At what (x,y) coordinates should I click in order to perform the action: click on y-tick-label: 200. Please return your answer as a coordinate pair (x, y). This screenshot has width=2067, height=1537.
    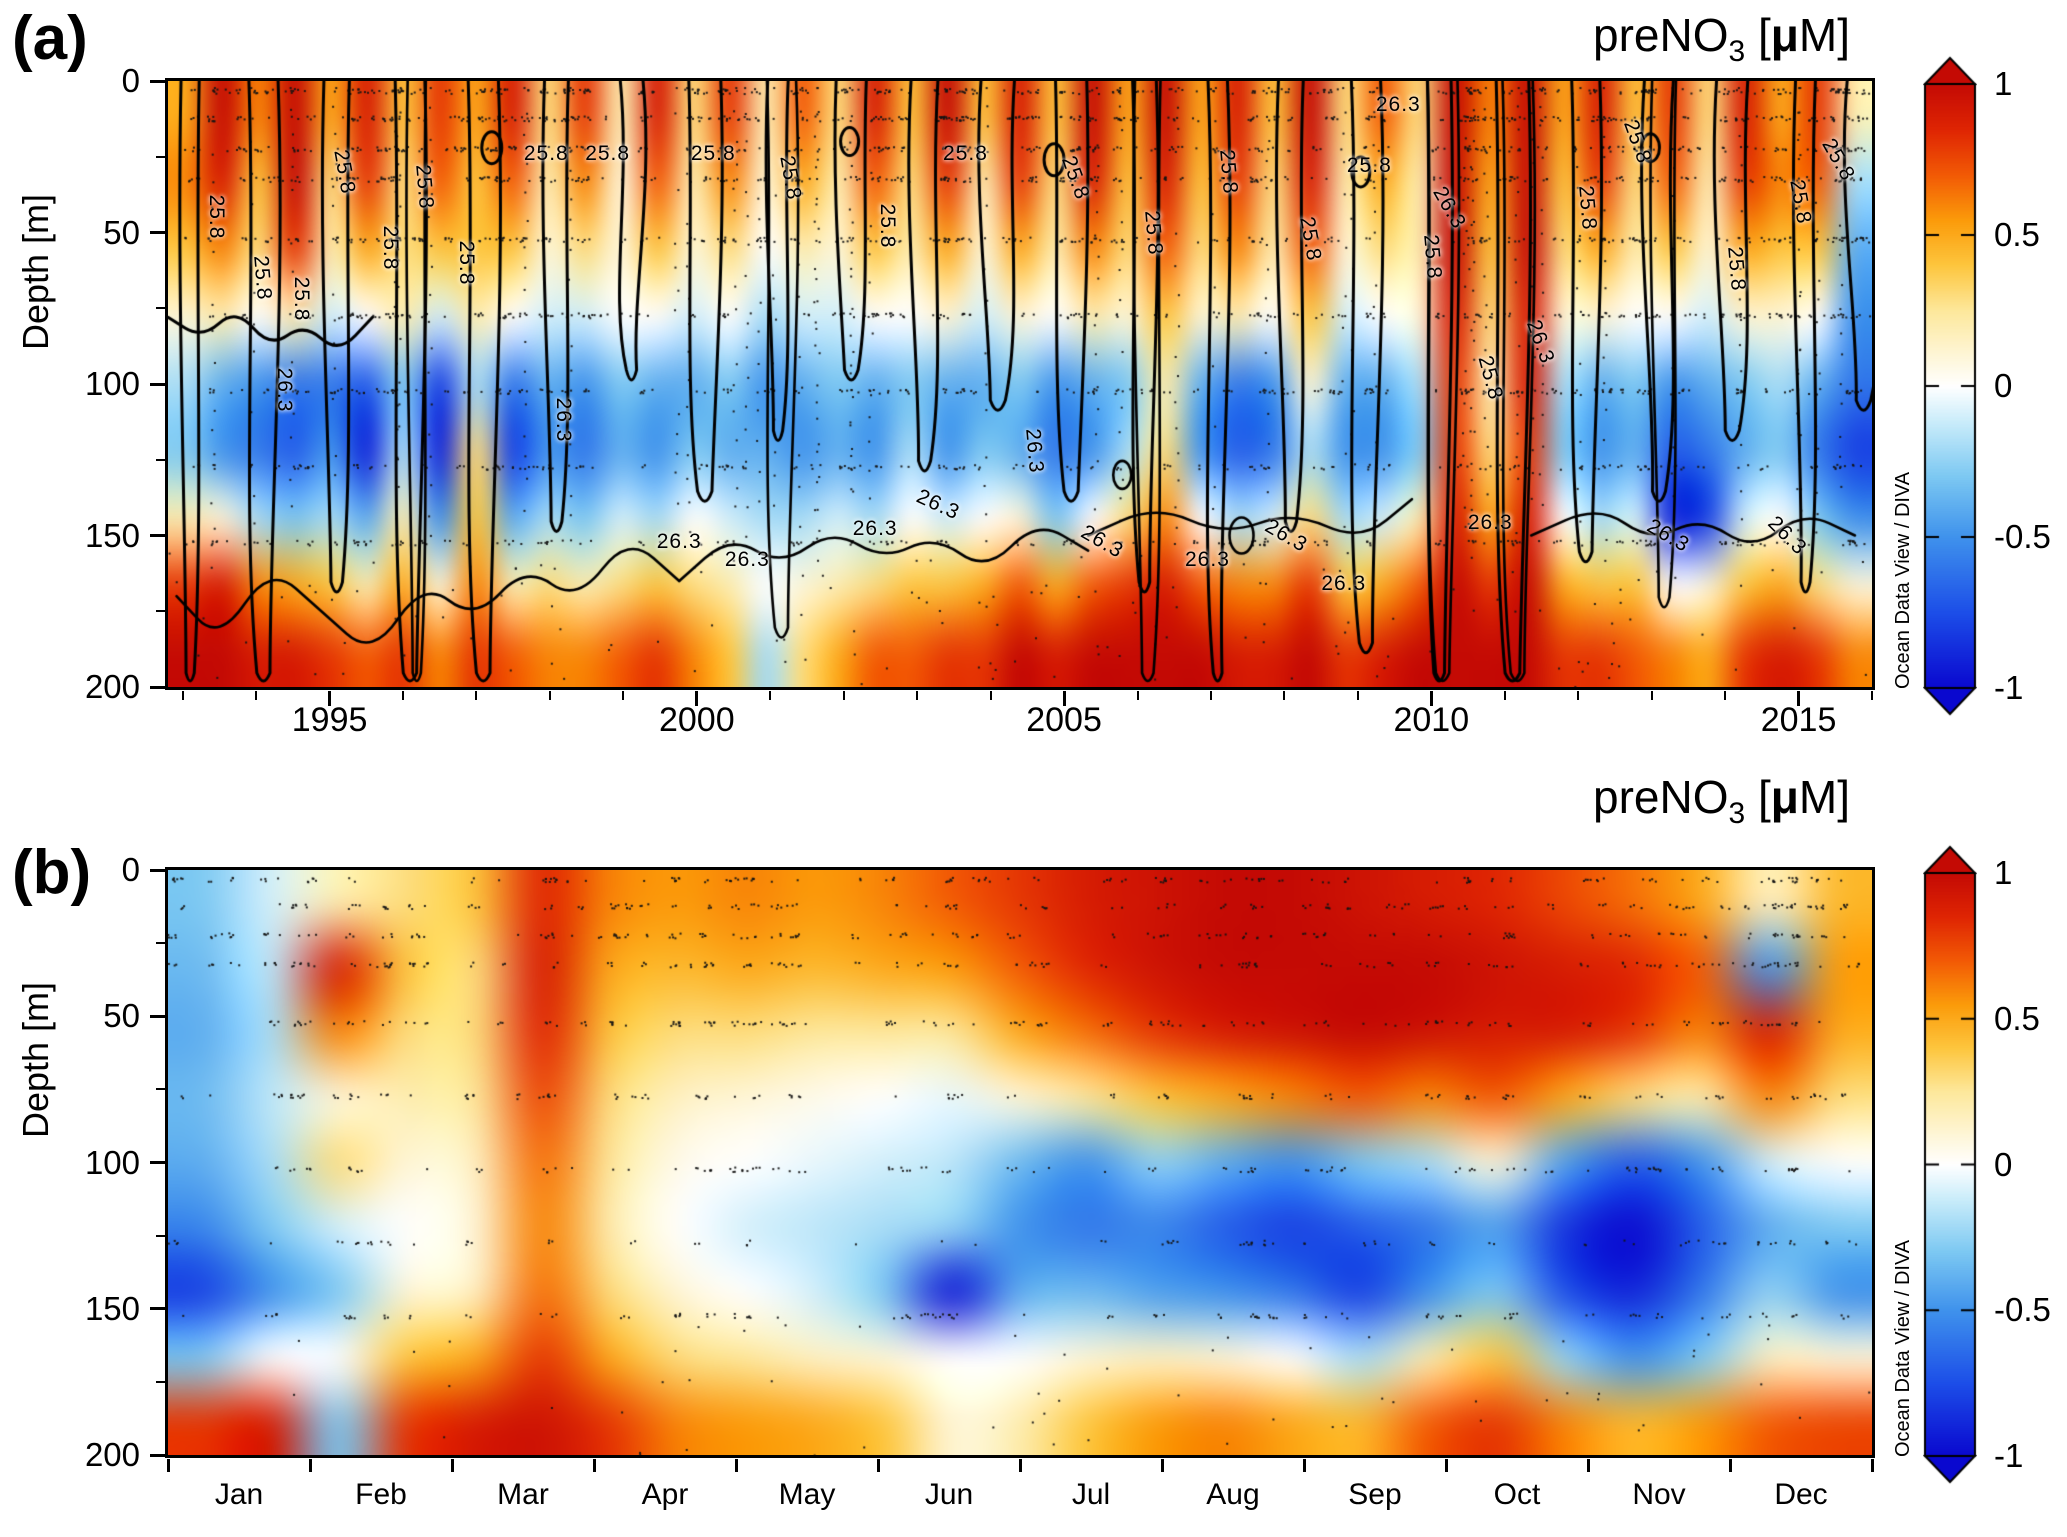
    Looking at the image, I should click on (112, 686).